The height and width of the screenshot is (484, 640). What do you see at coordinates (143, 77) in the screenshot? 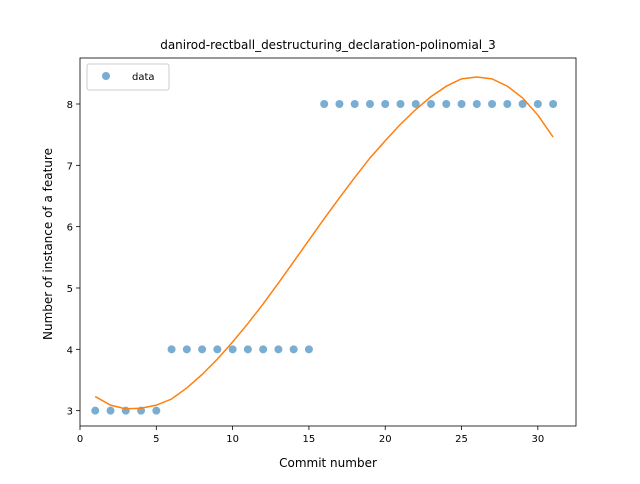
I see `legend-label-data: data` at bounding box center [143, 77].